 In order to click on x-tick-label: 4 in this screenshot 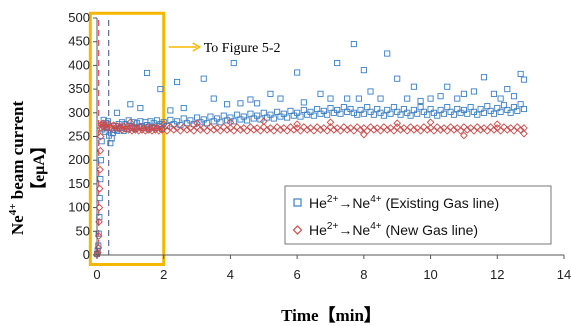, I will do `click(230, 274)`.